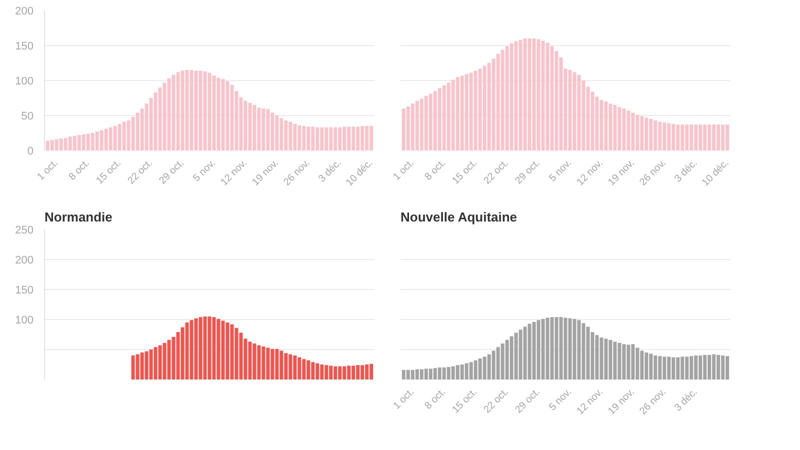  What do you see at coordinates (459, 217) in the screenshot?
I see `chart-title: Nouvelle Aquitaine` at bounding box center [459, 217].